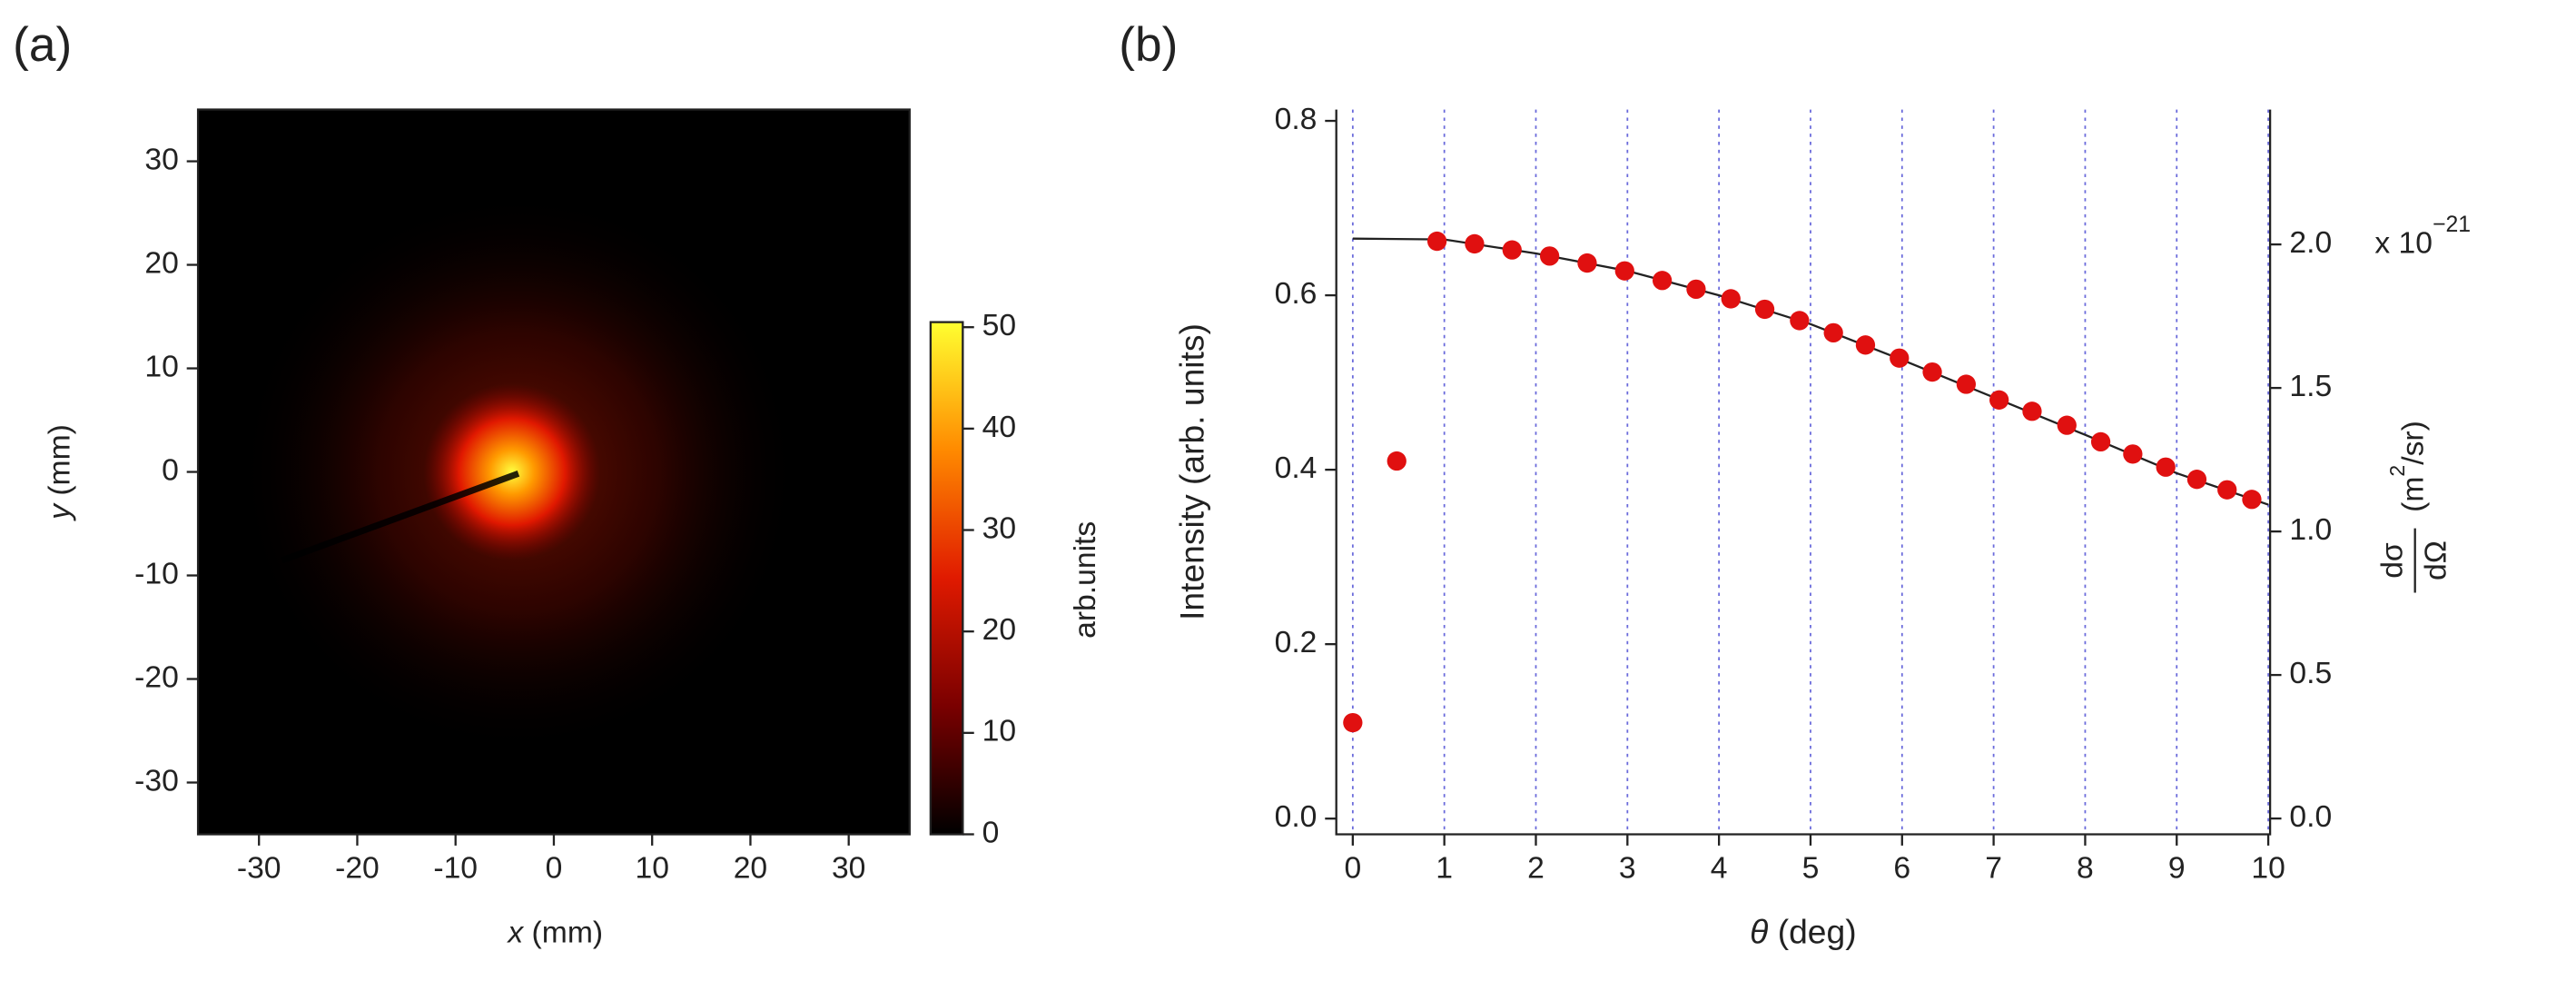  I want to click on x-tick-label: 6, so click(1901, 868).